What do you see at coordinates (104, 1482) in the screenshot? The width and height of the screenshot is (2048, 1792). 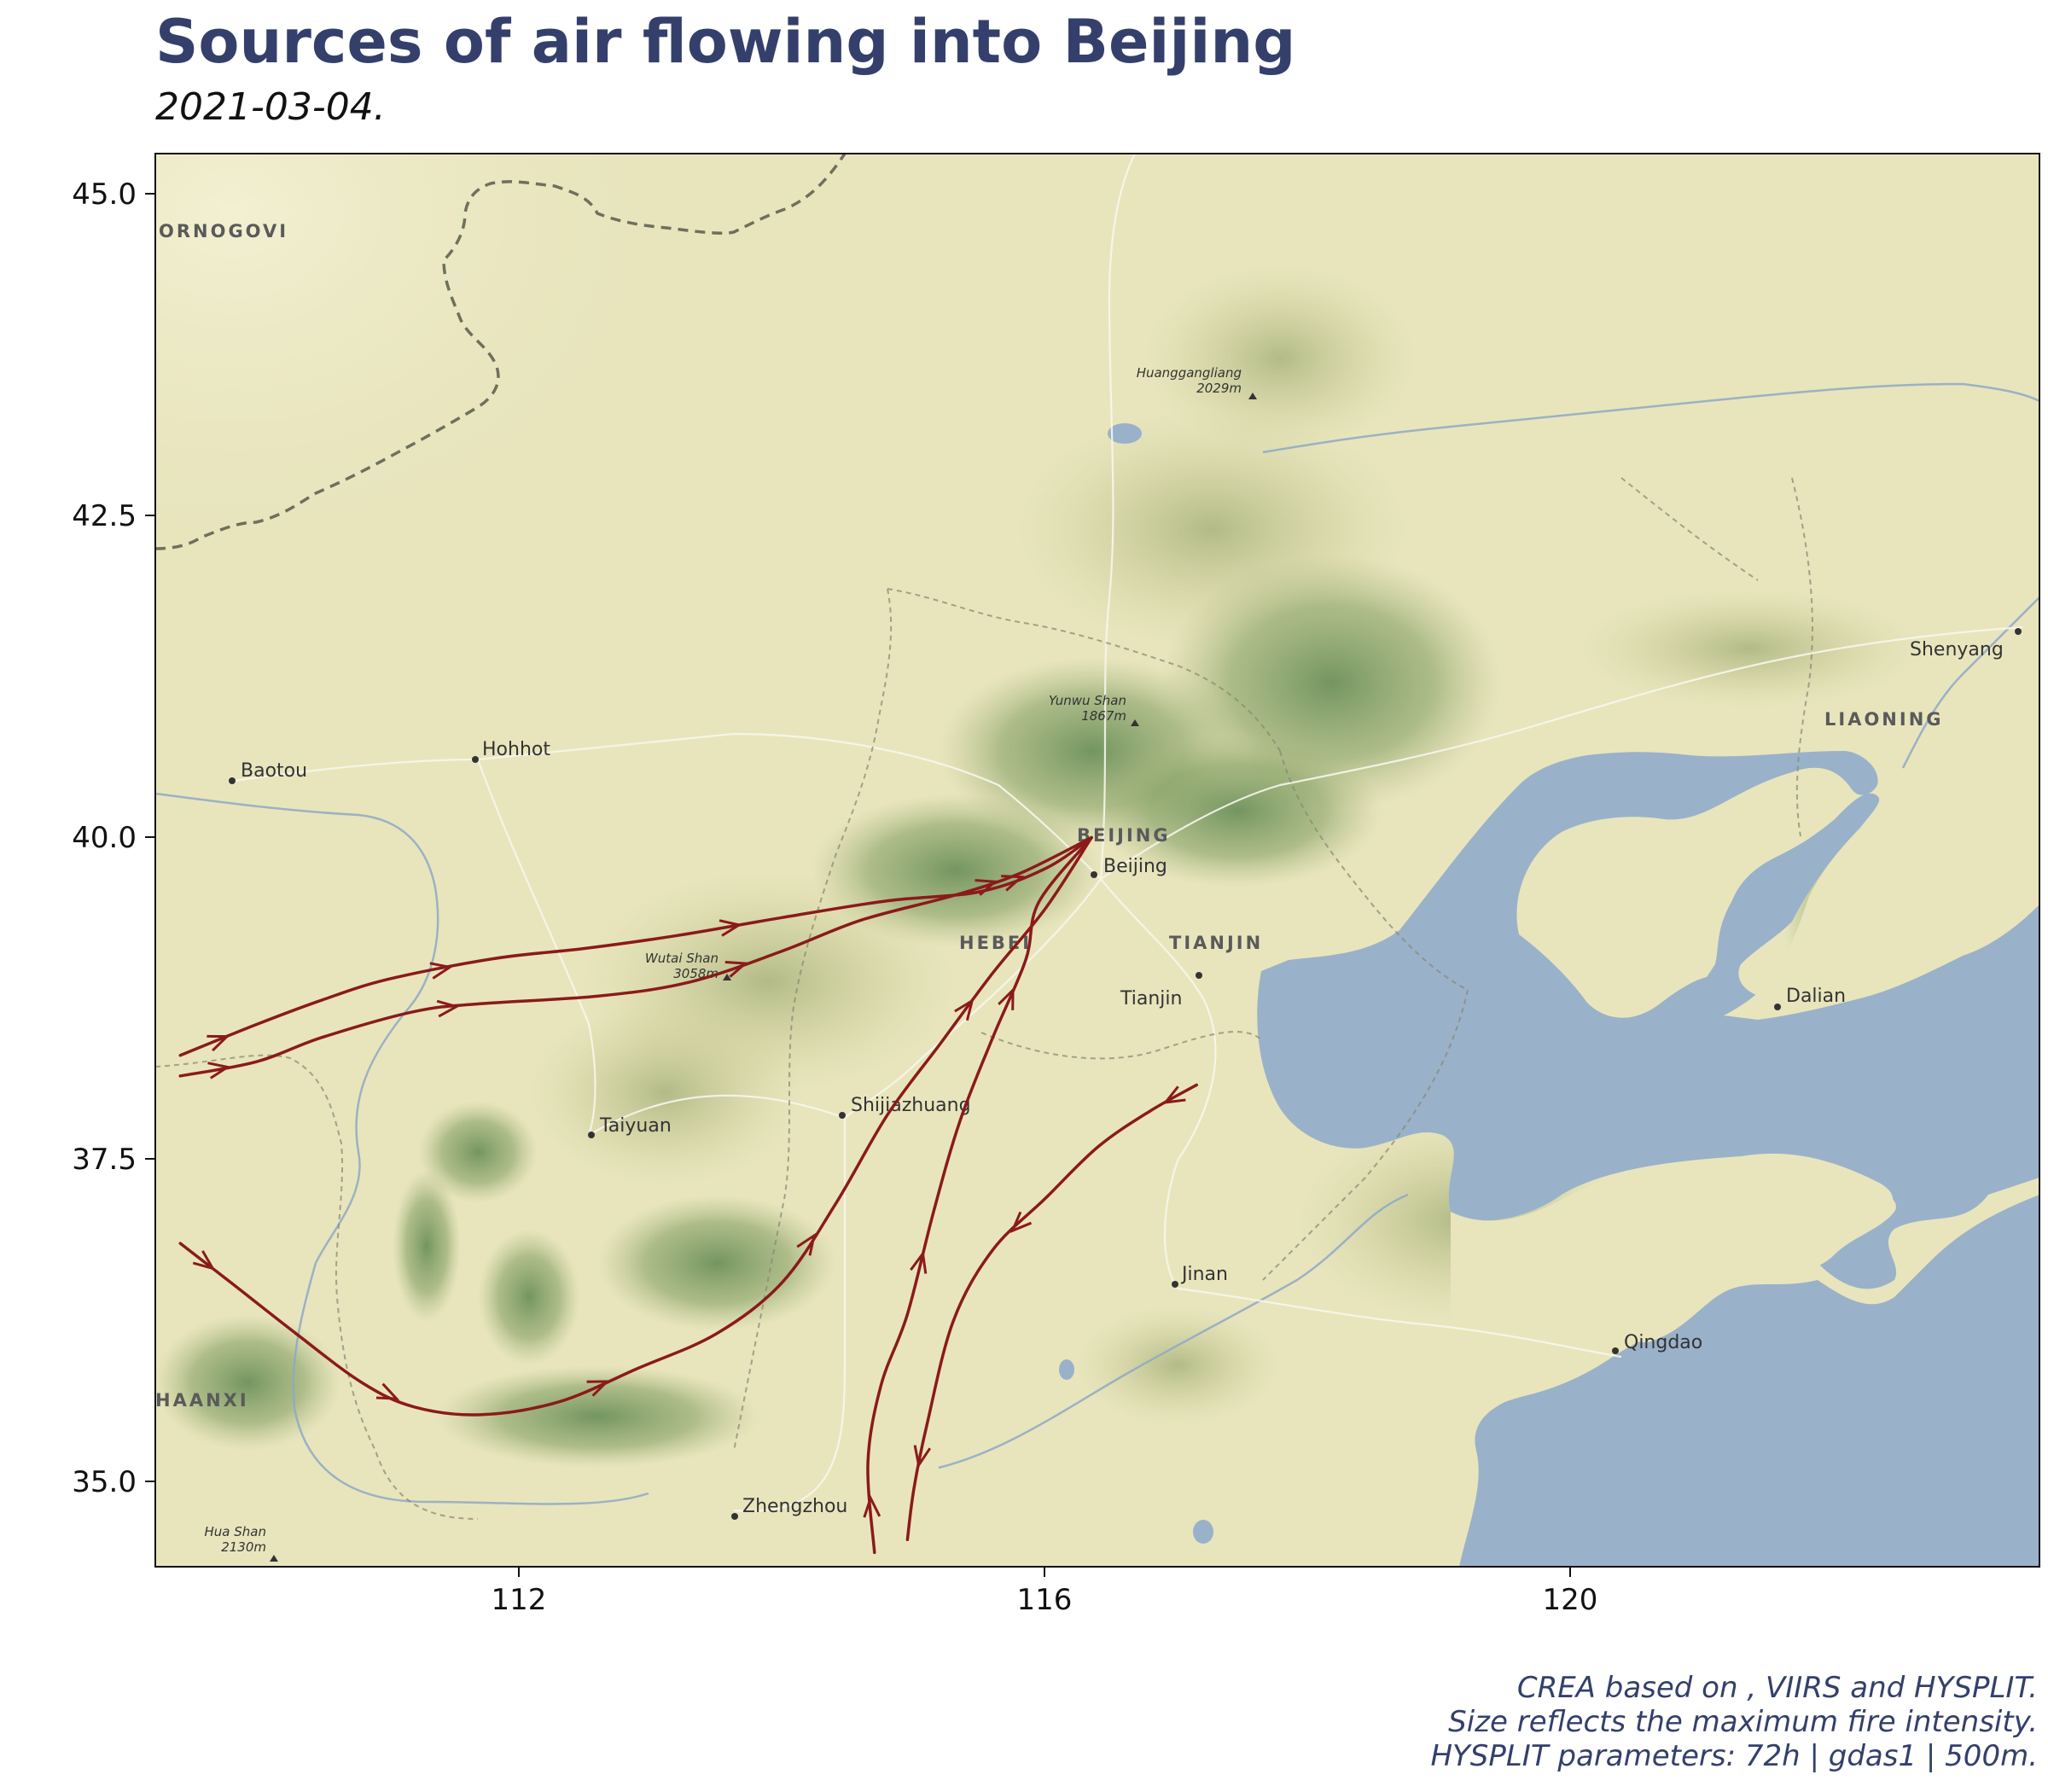 I see `y-tick-label: 35.0` at bounding box center [104, 1482].